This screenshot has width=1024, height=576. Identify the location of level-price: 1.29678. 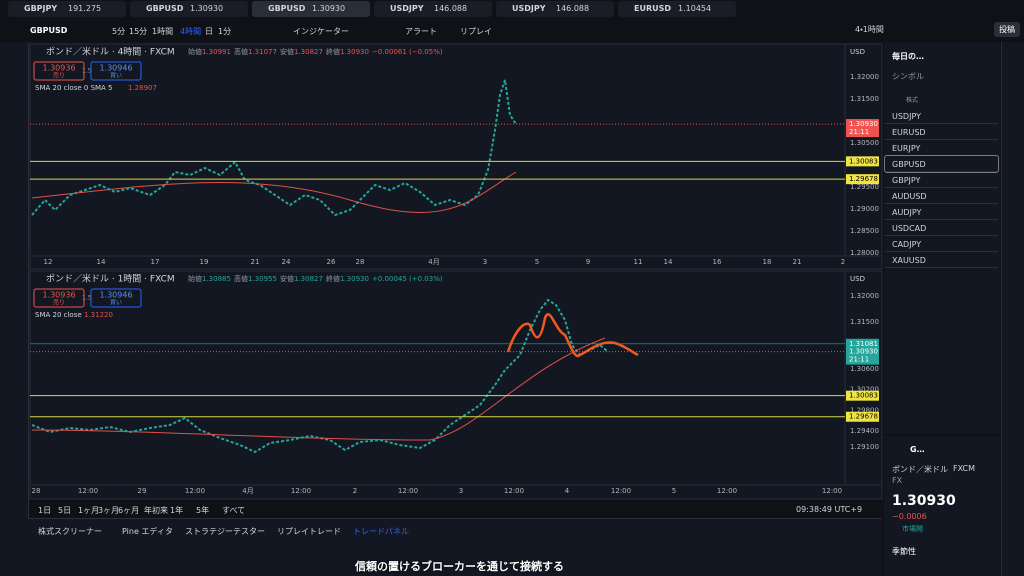
(863, 179).